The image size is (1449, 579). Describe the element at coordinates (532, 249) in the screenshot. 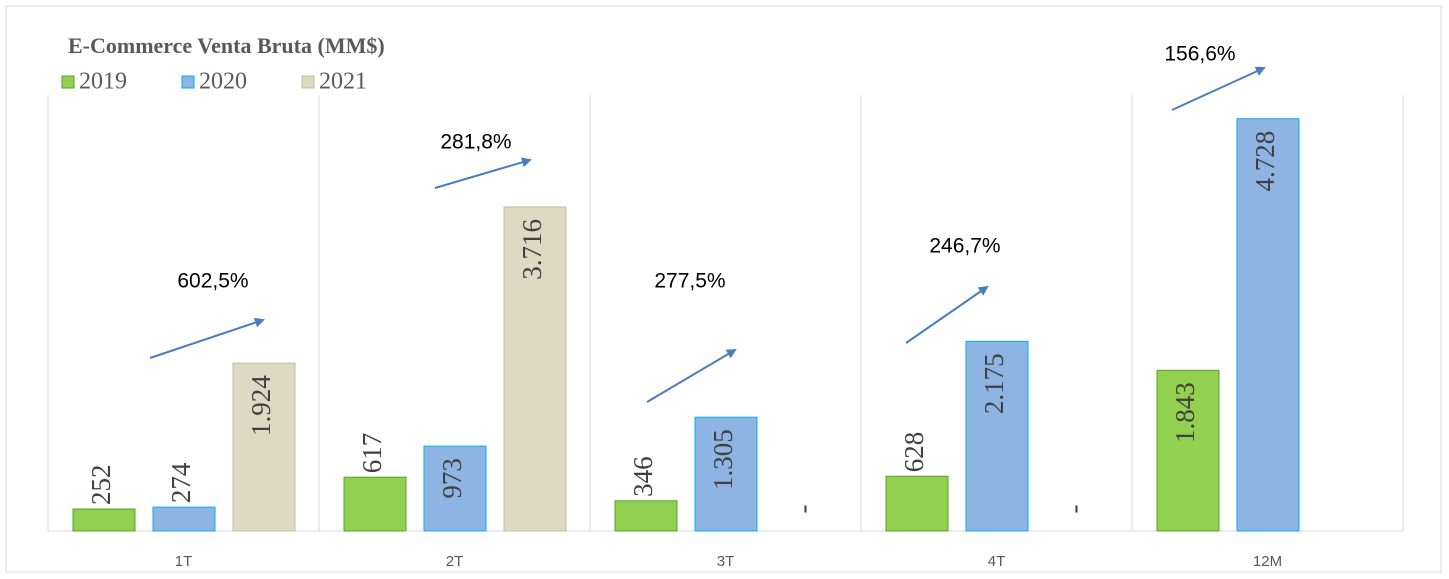

I see `value-label: 3.716` at that location.